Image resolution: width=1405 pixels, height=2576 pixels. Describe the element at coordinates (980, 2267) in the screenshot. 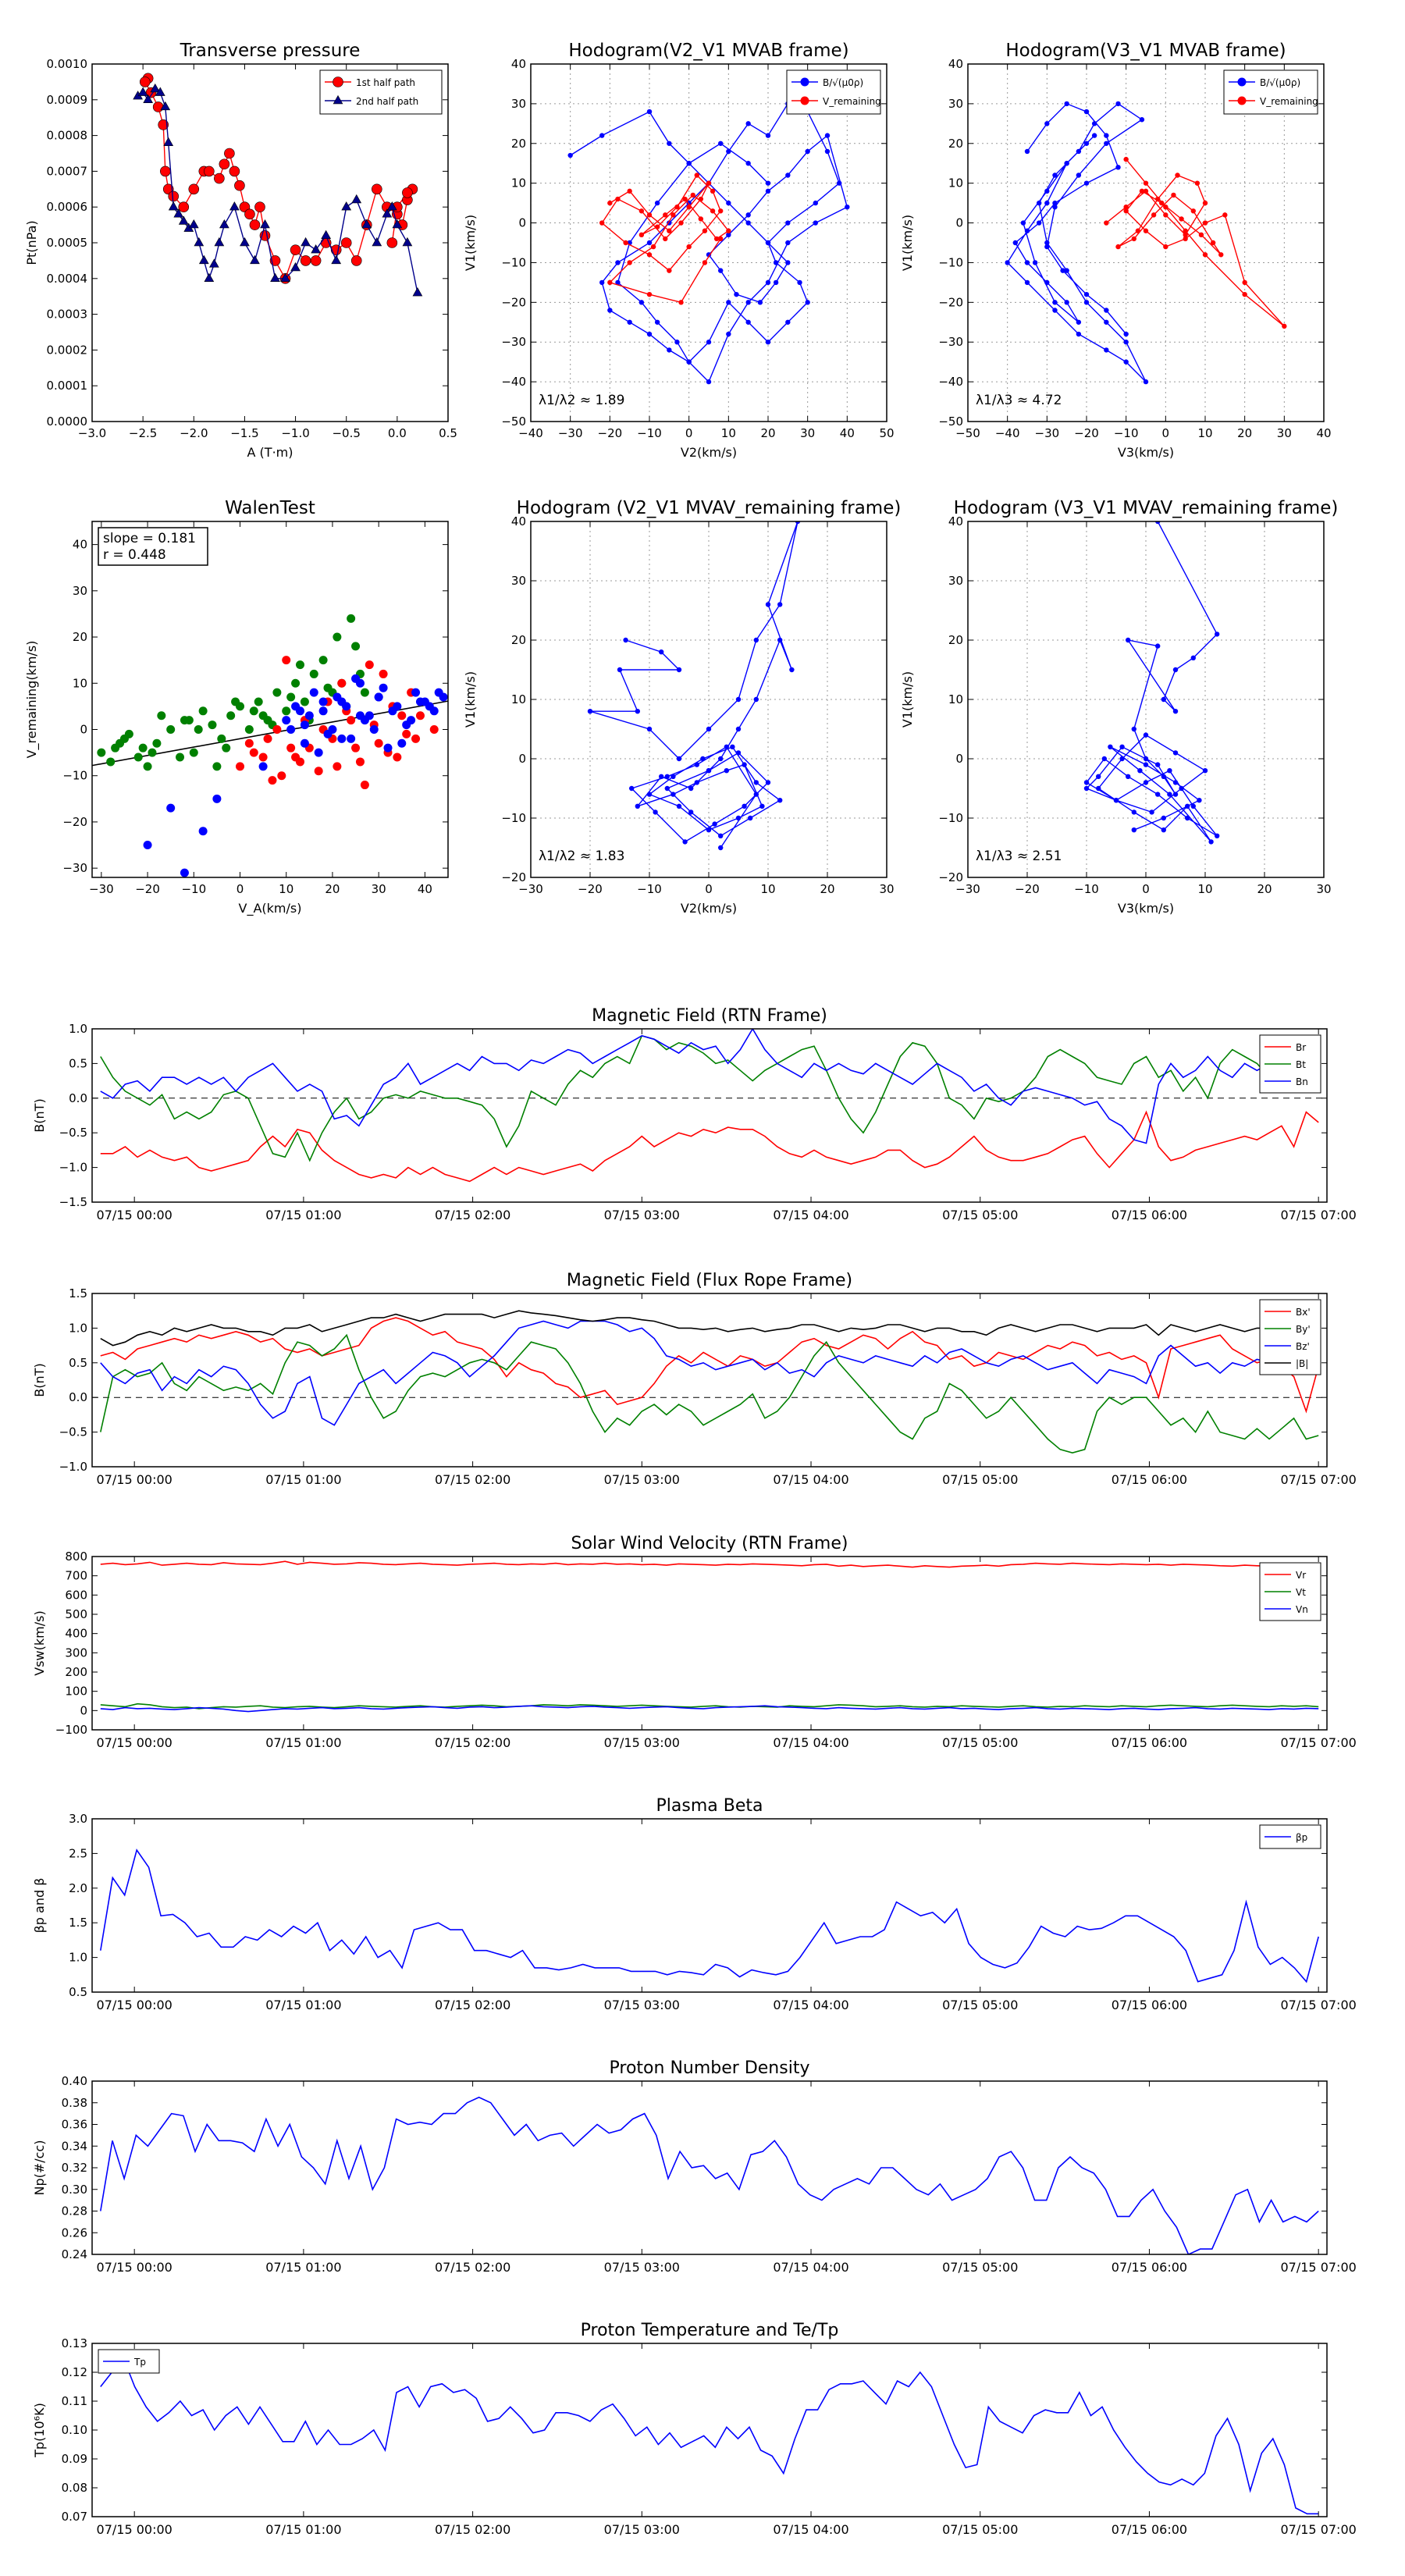

I see `x-tick-label: 07/15 05:00` at that location.